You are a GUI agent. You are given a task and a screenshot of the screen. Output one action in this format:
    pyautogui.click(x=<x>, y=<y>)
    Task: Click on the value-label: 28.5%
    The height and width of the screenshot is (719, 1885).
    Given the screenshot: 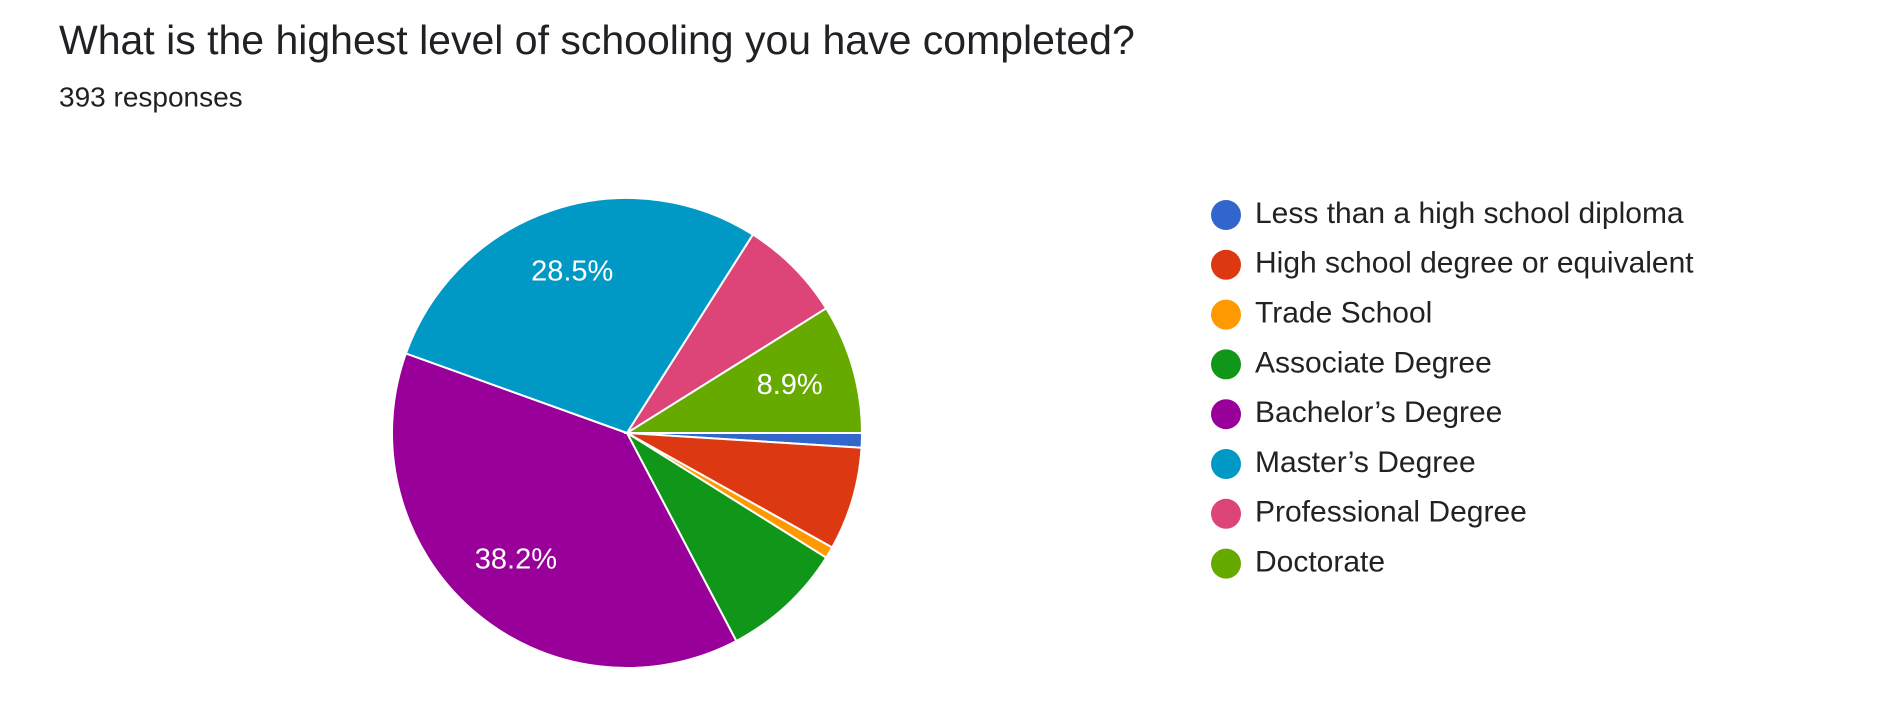 What is the action you would take?
    pyautogui.click(x=572, y=272)
    